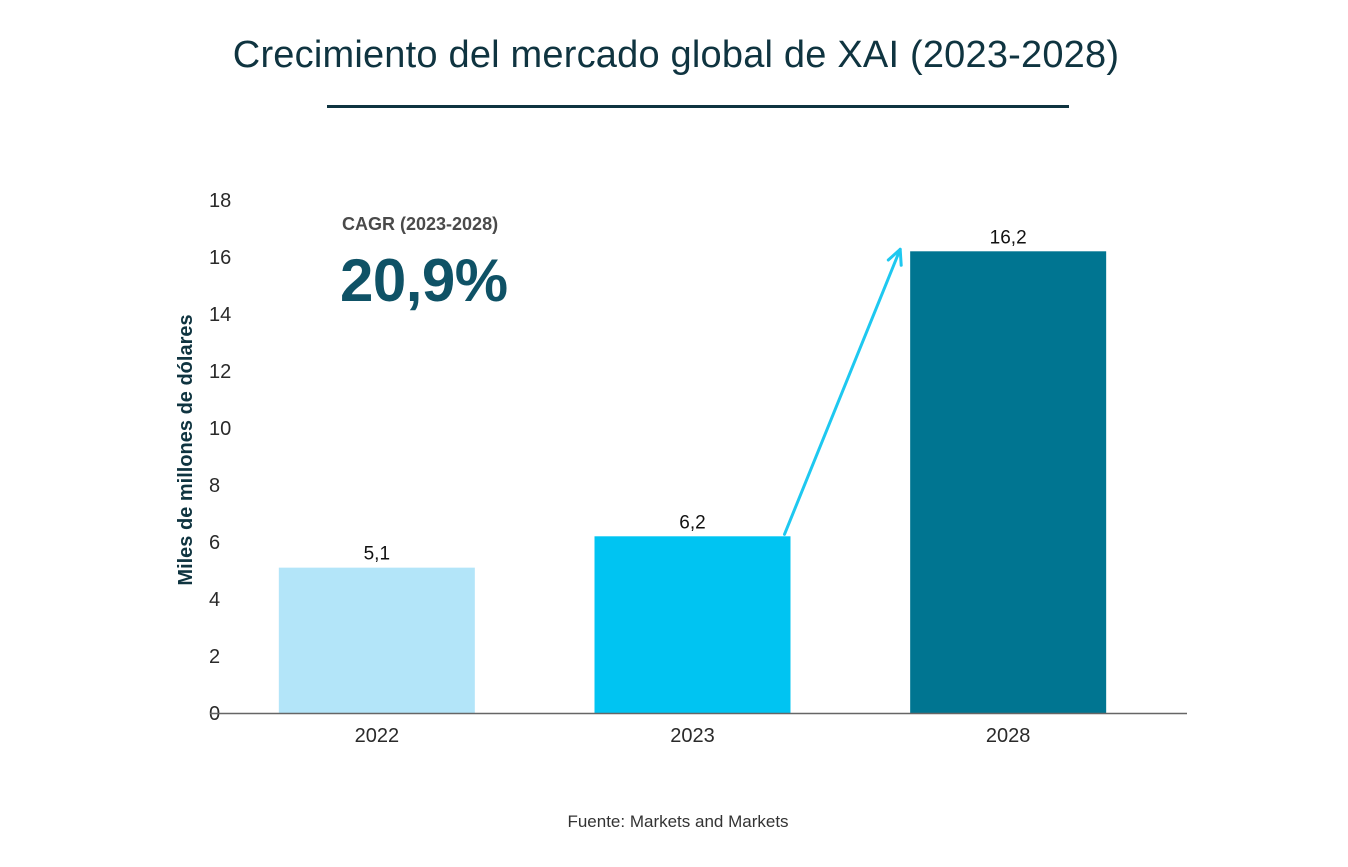 The height and width of the screenshot is (867, 1348). I want to click on bar-2023, so click(692, 624).